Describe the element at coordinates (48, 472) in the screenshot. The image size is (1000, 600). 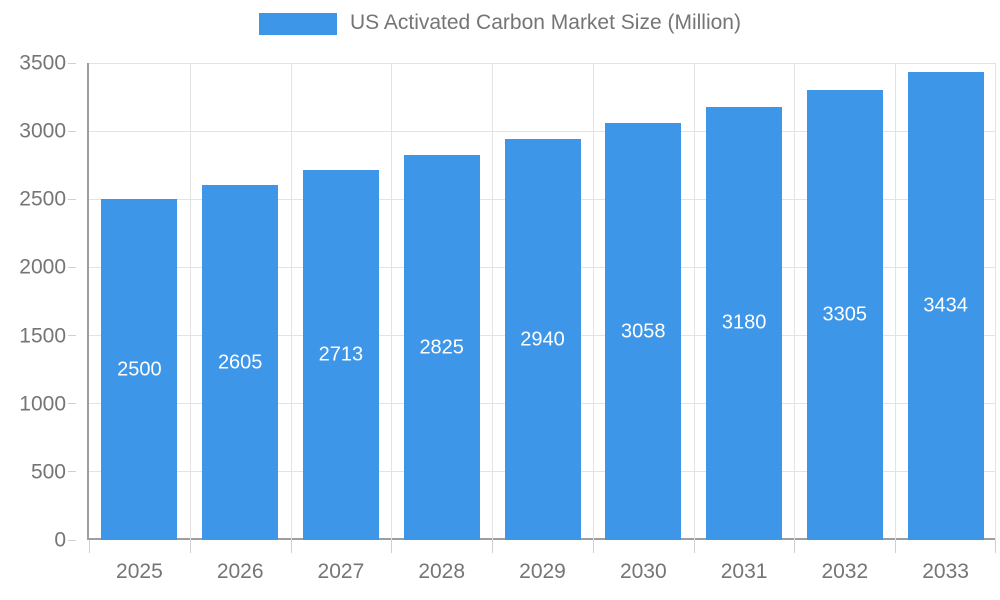
I see `y-axis-label: 500` at that location.